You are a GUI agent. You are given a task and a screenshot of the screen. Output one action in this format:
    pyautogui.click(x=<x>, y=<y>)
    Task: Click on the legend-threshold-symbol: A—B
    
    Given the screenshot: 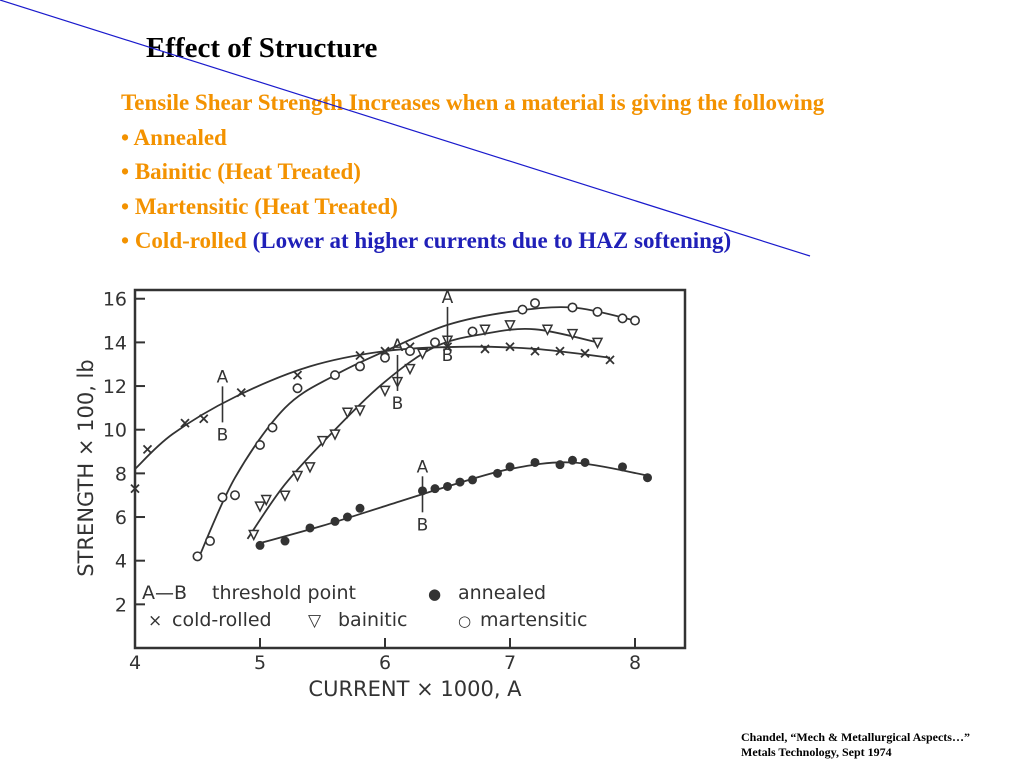 What is the action you would take?
    pyautogui.click(x=164, y=593)
    